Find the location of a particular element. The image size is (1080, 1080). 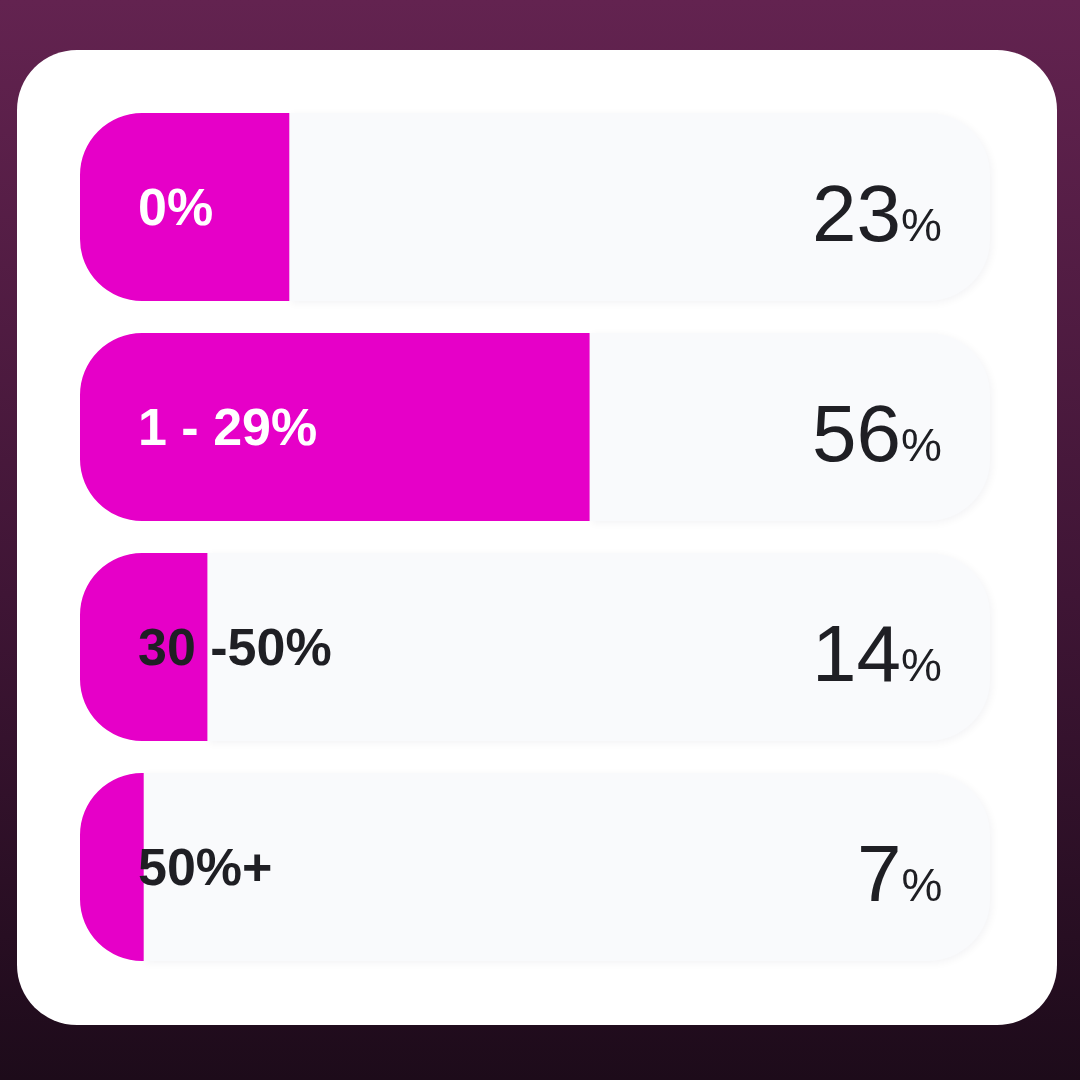

data-label: 7% is located at coordinates (900, 873).